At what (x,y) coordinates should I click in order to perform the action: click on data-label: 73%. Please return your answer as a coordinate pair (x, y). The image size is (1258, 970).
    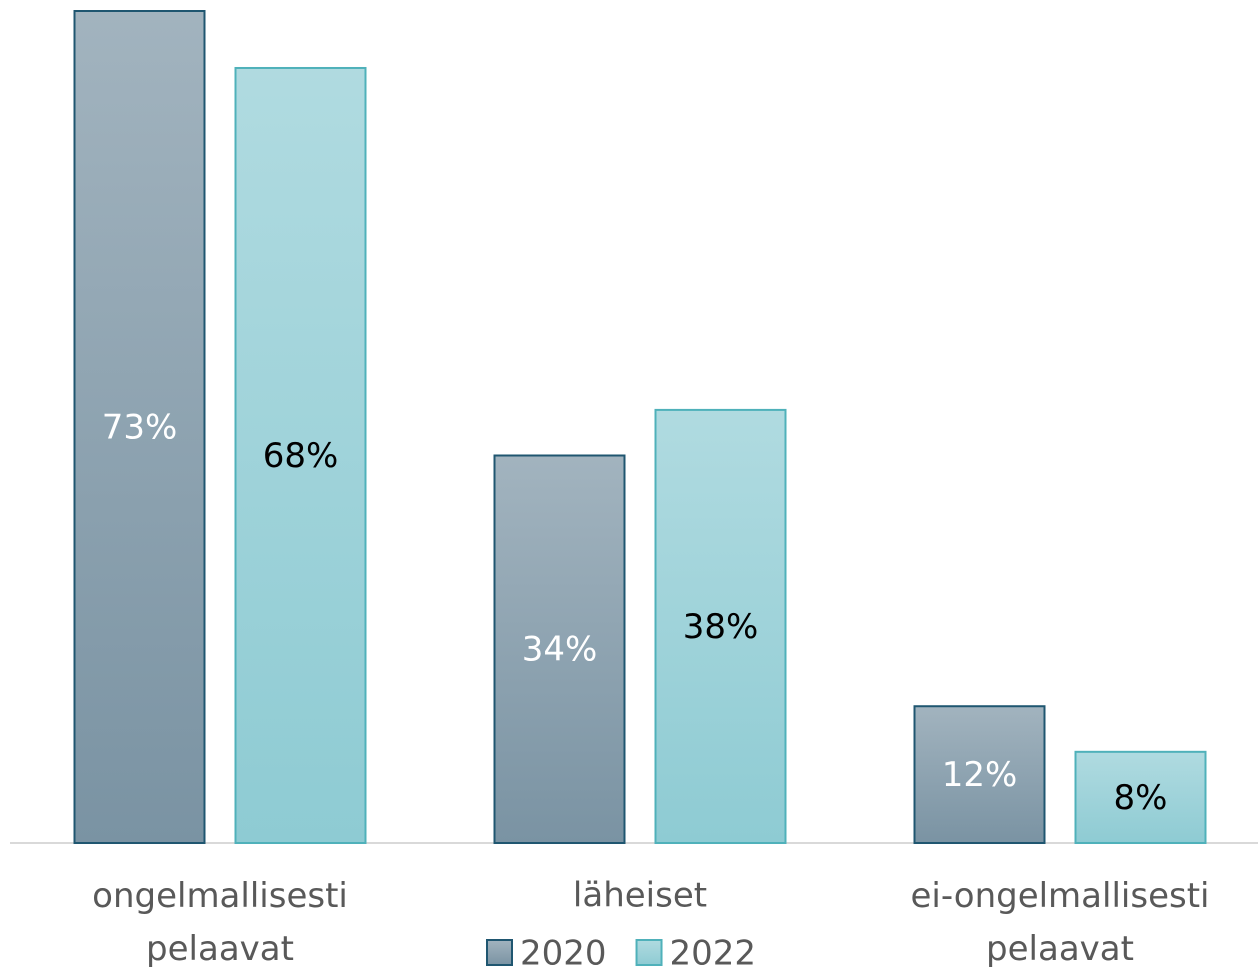
    Looking at the image, I should click on (140, 428).